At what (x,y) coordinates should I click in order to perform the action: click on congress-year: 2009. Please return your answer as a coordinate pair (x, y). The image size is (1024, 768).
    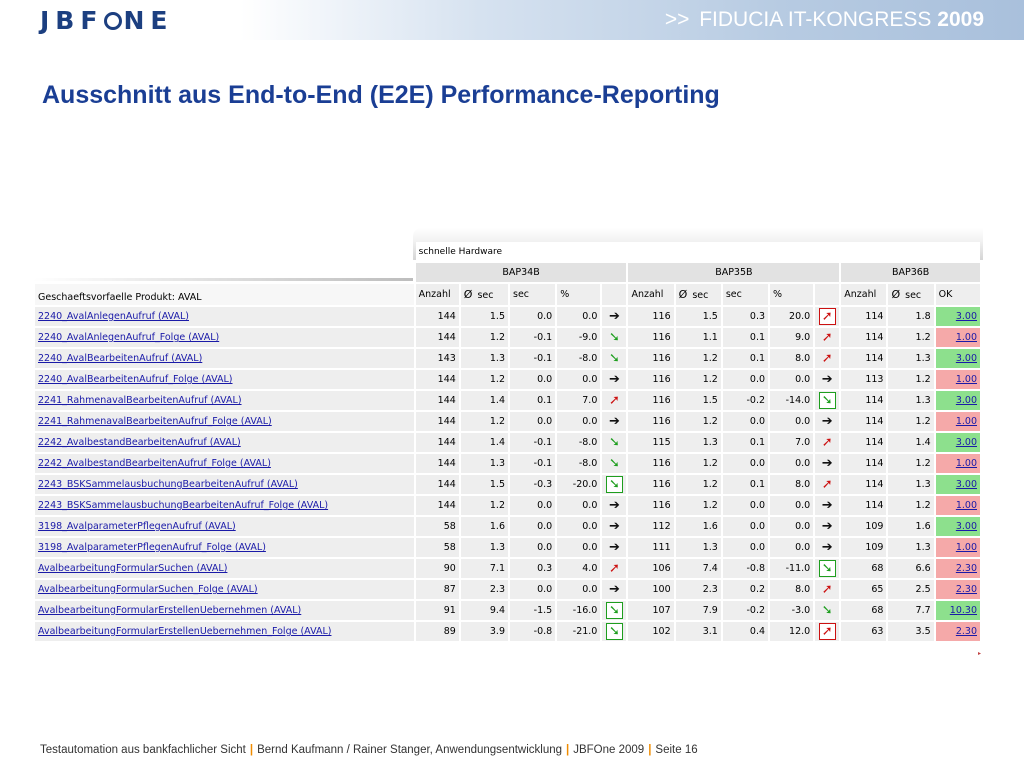
    Looking at the image, I should click on (960, 19).